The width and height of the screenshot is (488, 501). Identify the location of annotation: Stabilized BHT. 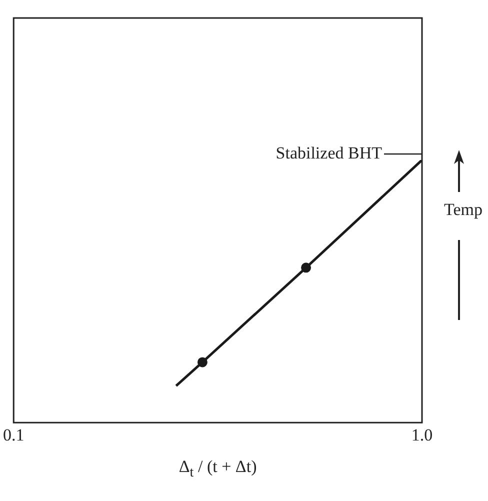
(329, 152).